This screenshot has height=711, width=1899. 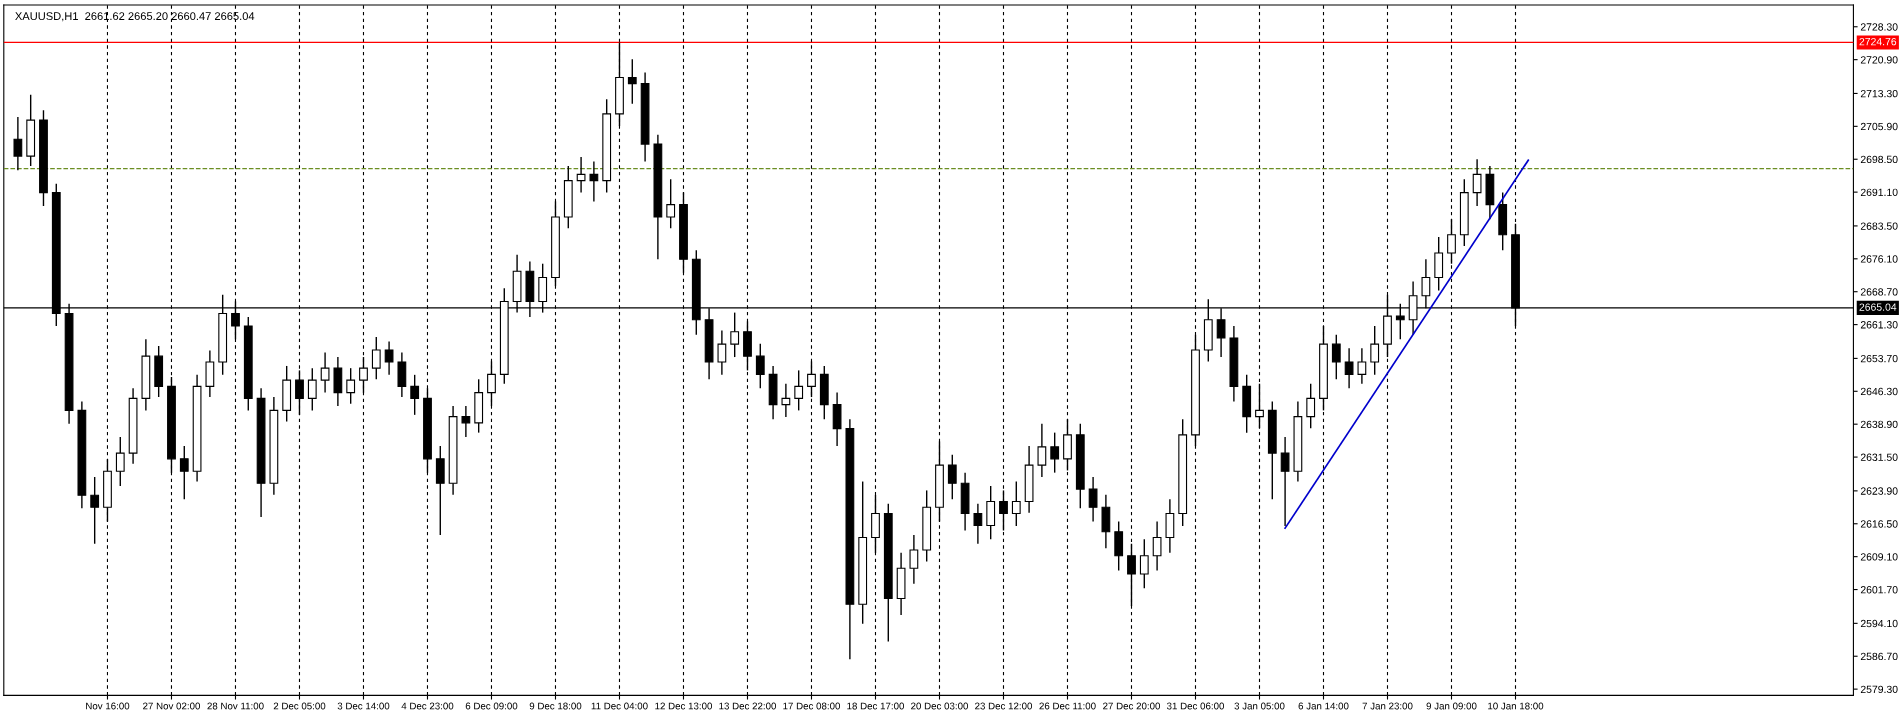 What do you see at coordinates (1879, 27) in the screenshot?
I see `y-tick-label: 2728.30` at bounding box center [1879, 27].